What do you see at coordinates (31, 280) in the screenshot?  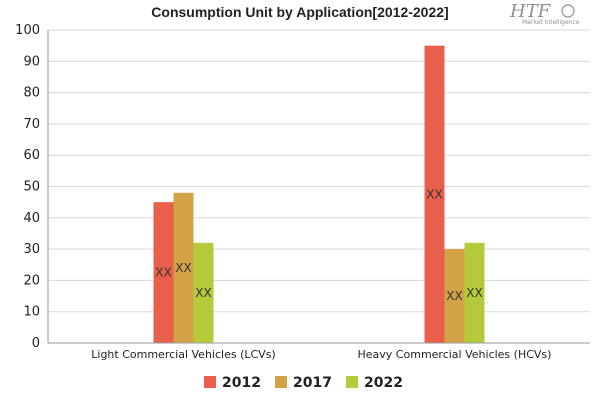 I see `y-tick-label: 20` at bounding box center [31, 280].